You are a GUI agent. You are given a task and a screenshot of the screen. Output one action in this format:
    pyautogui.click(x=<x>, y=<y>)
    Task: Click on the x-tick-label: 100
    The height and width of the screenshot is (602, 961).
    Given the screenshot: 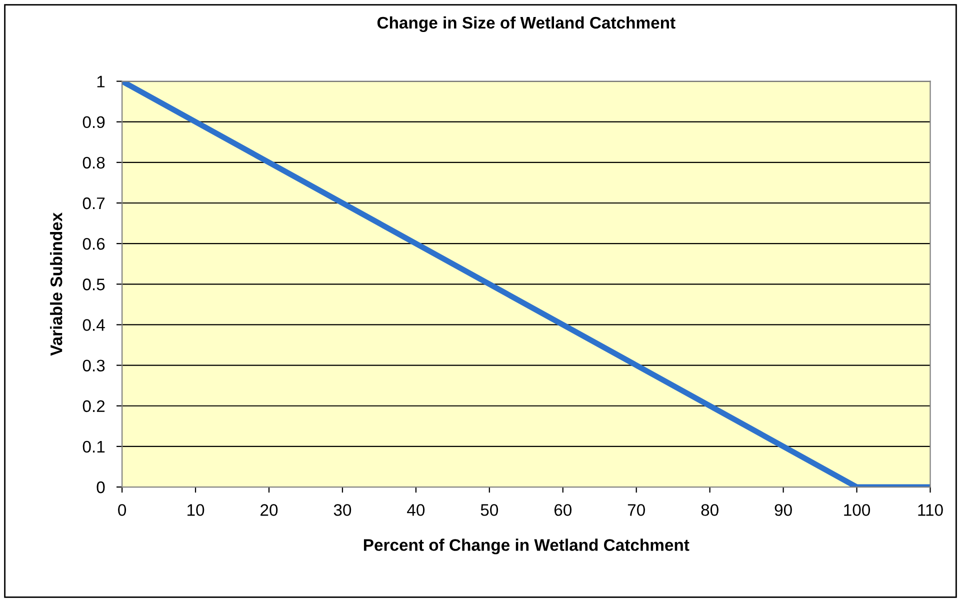 What is the action you would take?
    pyautogui.click(x=857, y=510)
    